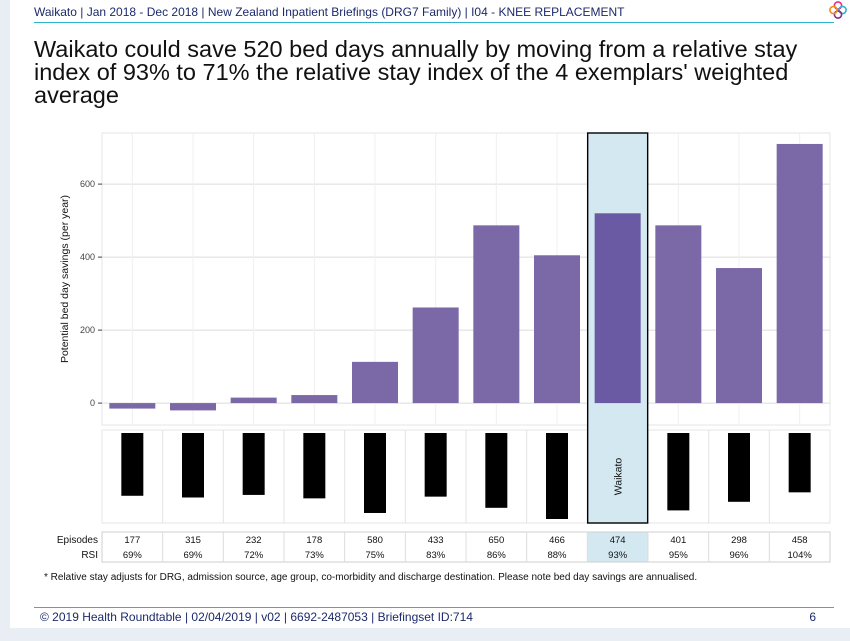  What do you see at coordinates (92, 403) in the screenshot?
I see `y-tick-label: 0` at bounding box center [92, 403].